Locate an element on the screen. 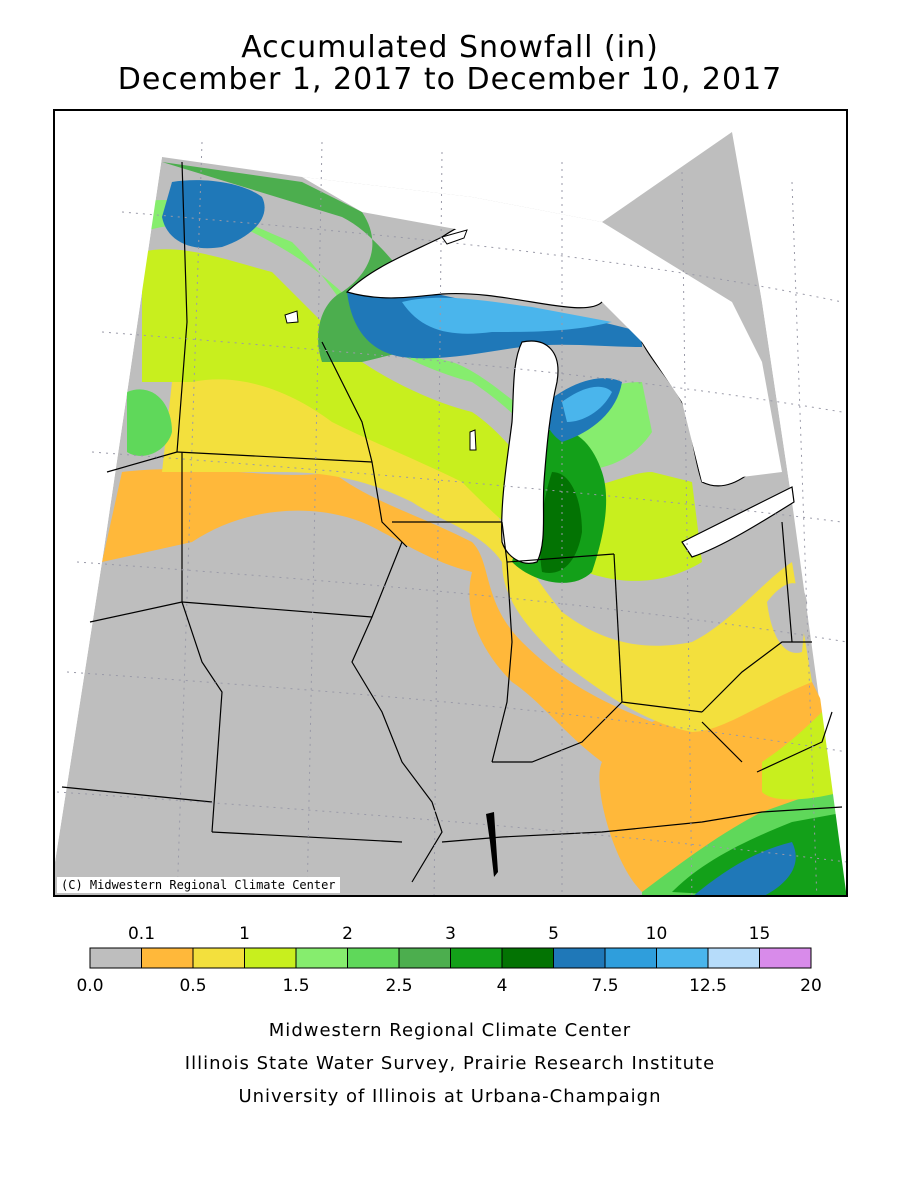  credit-line-1: Midwestern Regional Climate Center is located at coordinates (450, 1030).